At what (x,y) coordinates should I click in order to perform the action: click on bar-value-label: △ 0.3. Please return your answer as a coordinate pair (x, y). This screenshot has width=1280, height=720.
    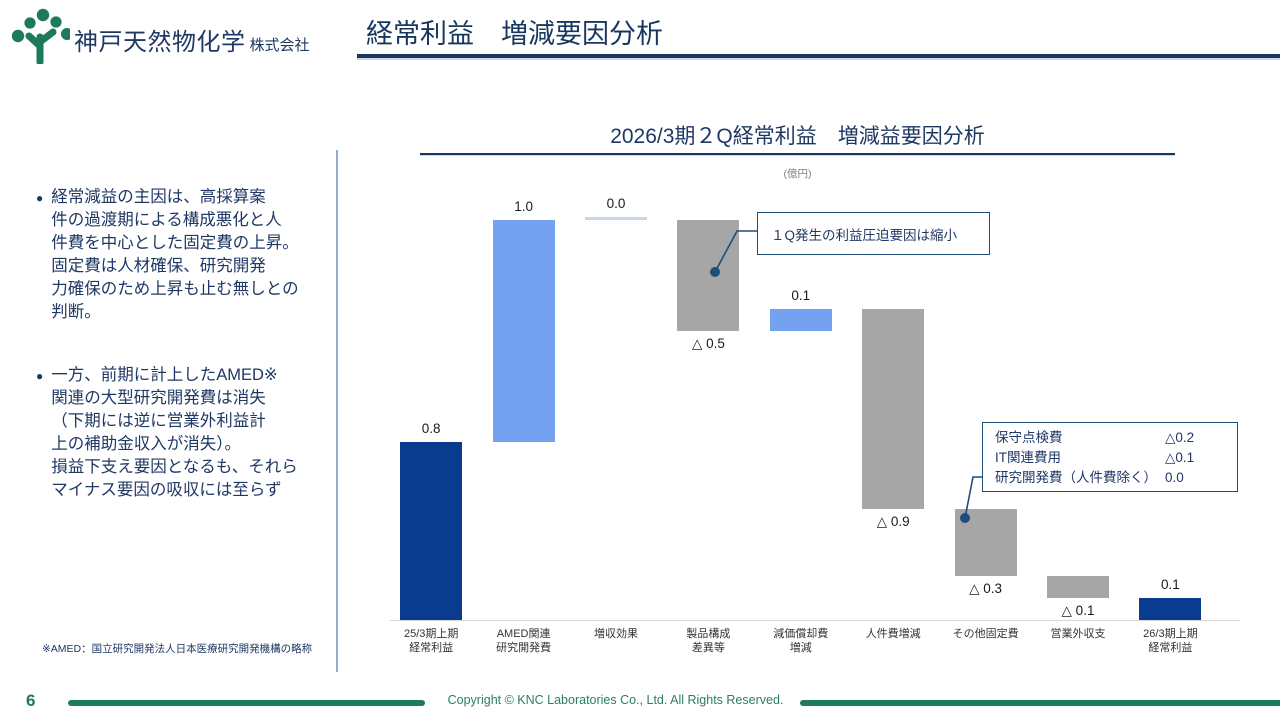
    Looking at the image, I should click on (986, 588).